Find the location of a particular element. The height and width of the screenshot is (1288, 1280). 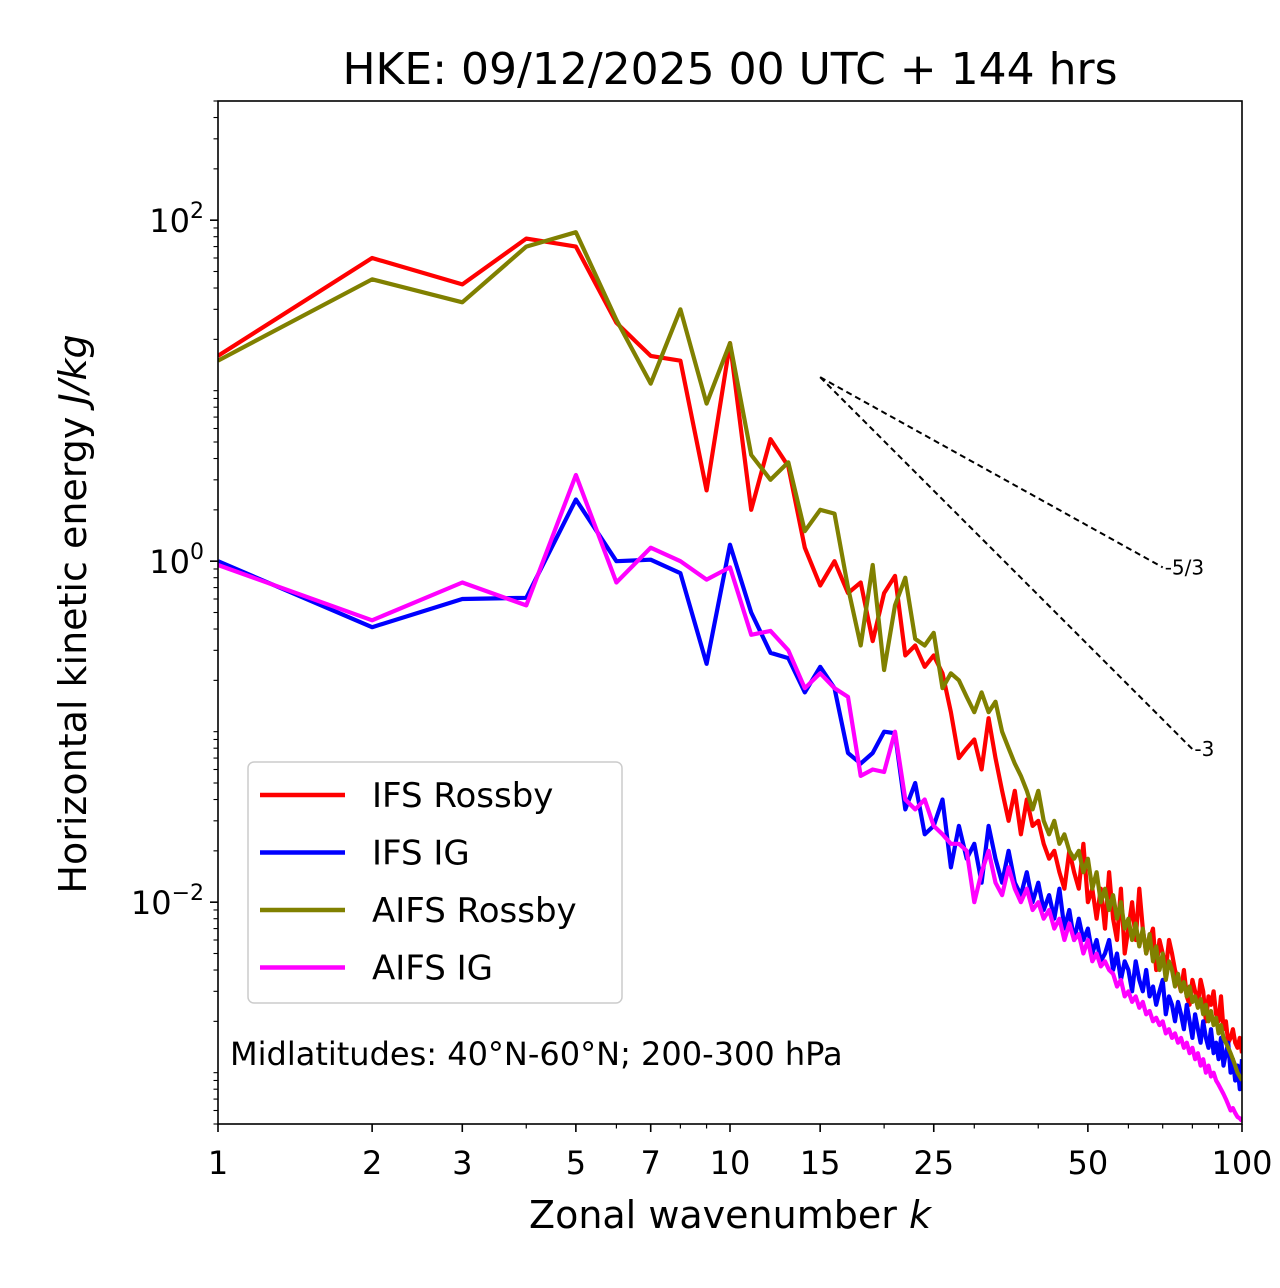

x-tick-label: 1 is located at coordinates (218, 1163).